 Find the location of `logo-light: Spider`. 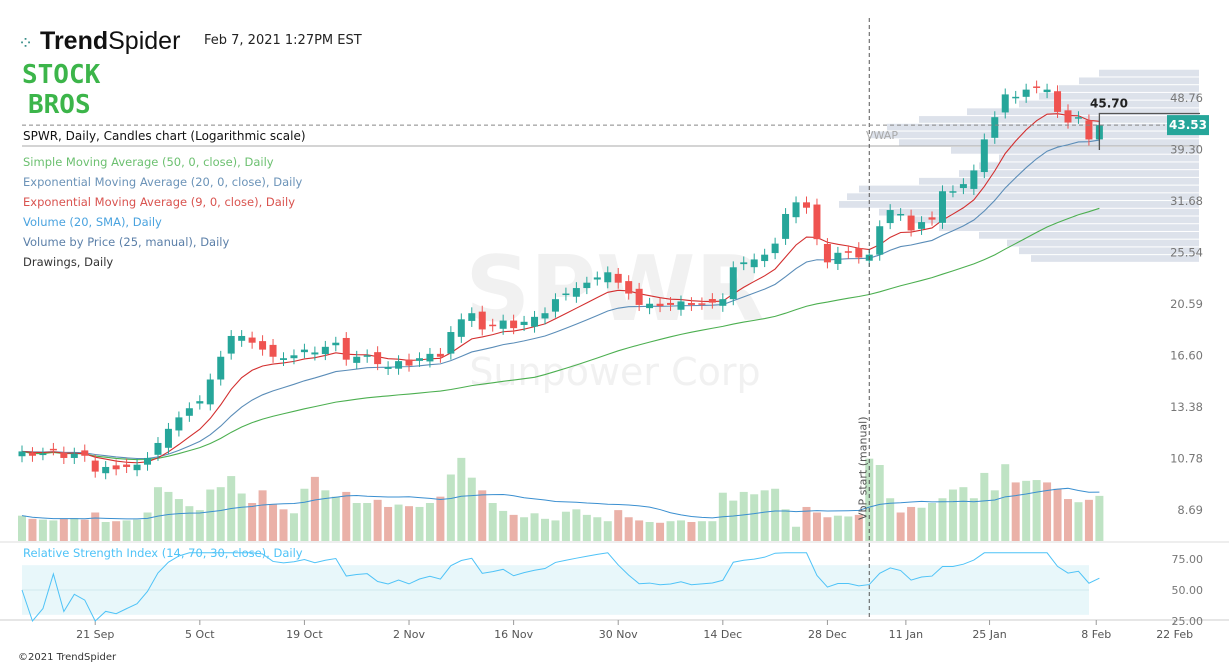

logo-light: Spider is located at coordinates (144, 41).